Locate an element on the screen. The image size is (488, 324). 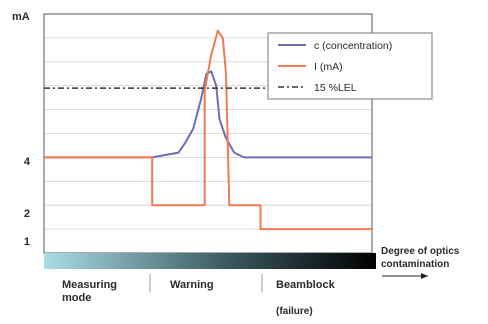
region-label-warning: Warning is located at coordinates (192, 285).